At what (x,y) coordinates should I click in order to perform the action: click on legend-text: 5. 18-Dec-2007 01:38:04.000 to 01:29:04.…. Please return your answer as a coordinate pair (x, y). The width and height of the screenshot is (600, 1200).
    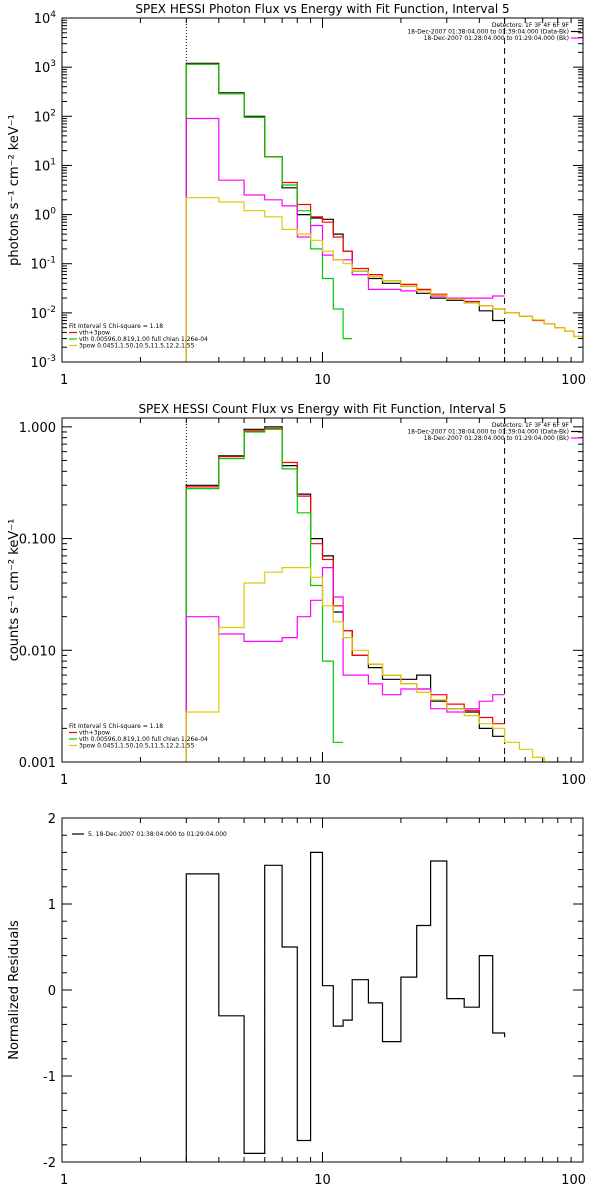
    Looking at the image, I should click on (157, 834).